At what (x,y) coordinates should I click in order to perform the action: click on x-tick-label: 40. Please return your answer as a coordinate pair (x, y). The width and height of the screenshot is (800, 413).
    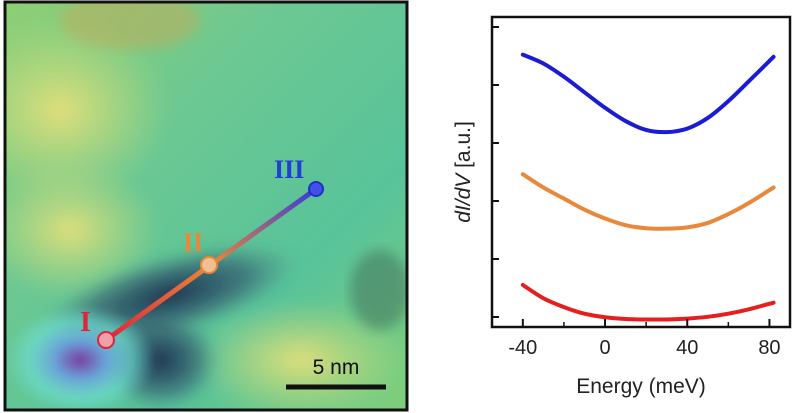
    Looking at the image, I should click on (687, 348).